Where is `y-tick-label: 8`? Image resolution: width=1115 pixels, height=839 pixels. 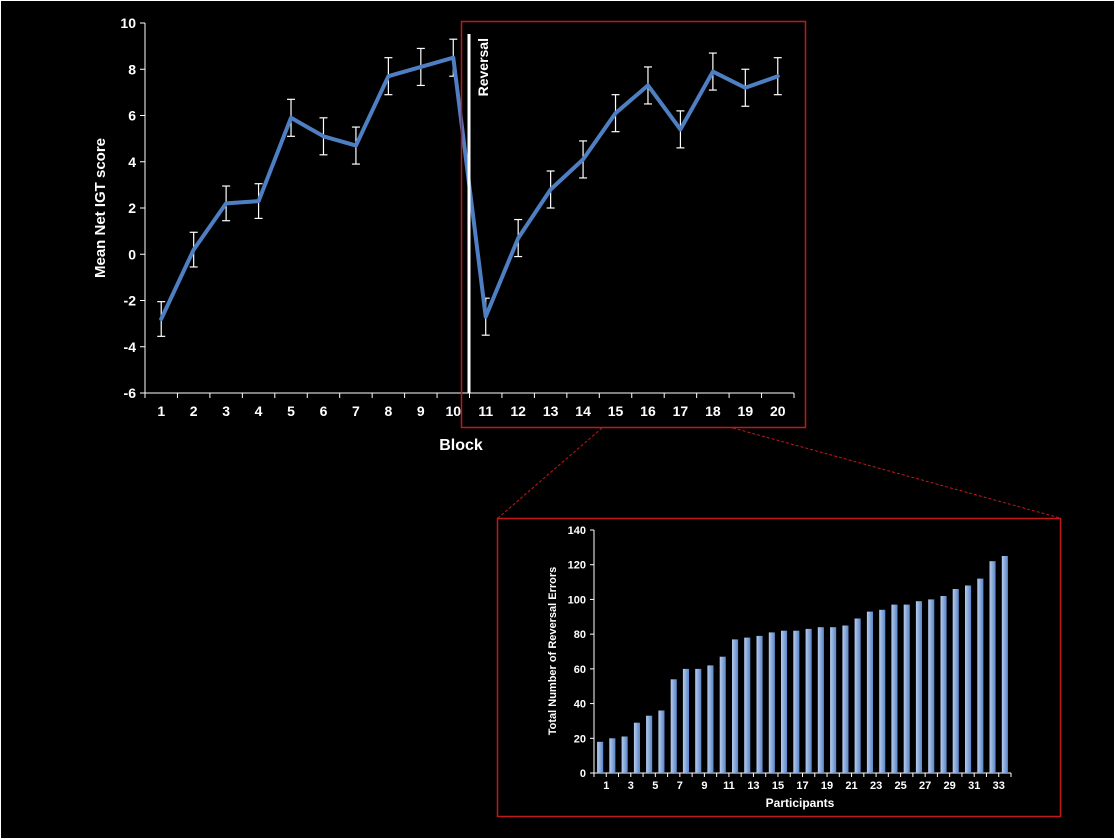 y-tick-label: 8 is located at coordinates (132, 69).